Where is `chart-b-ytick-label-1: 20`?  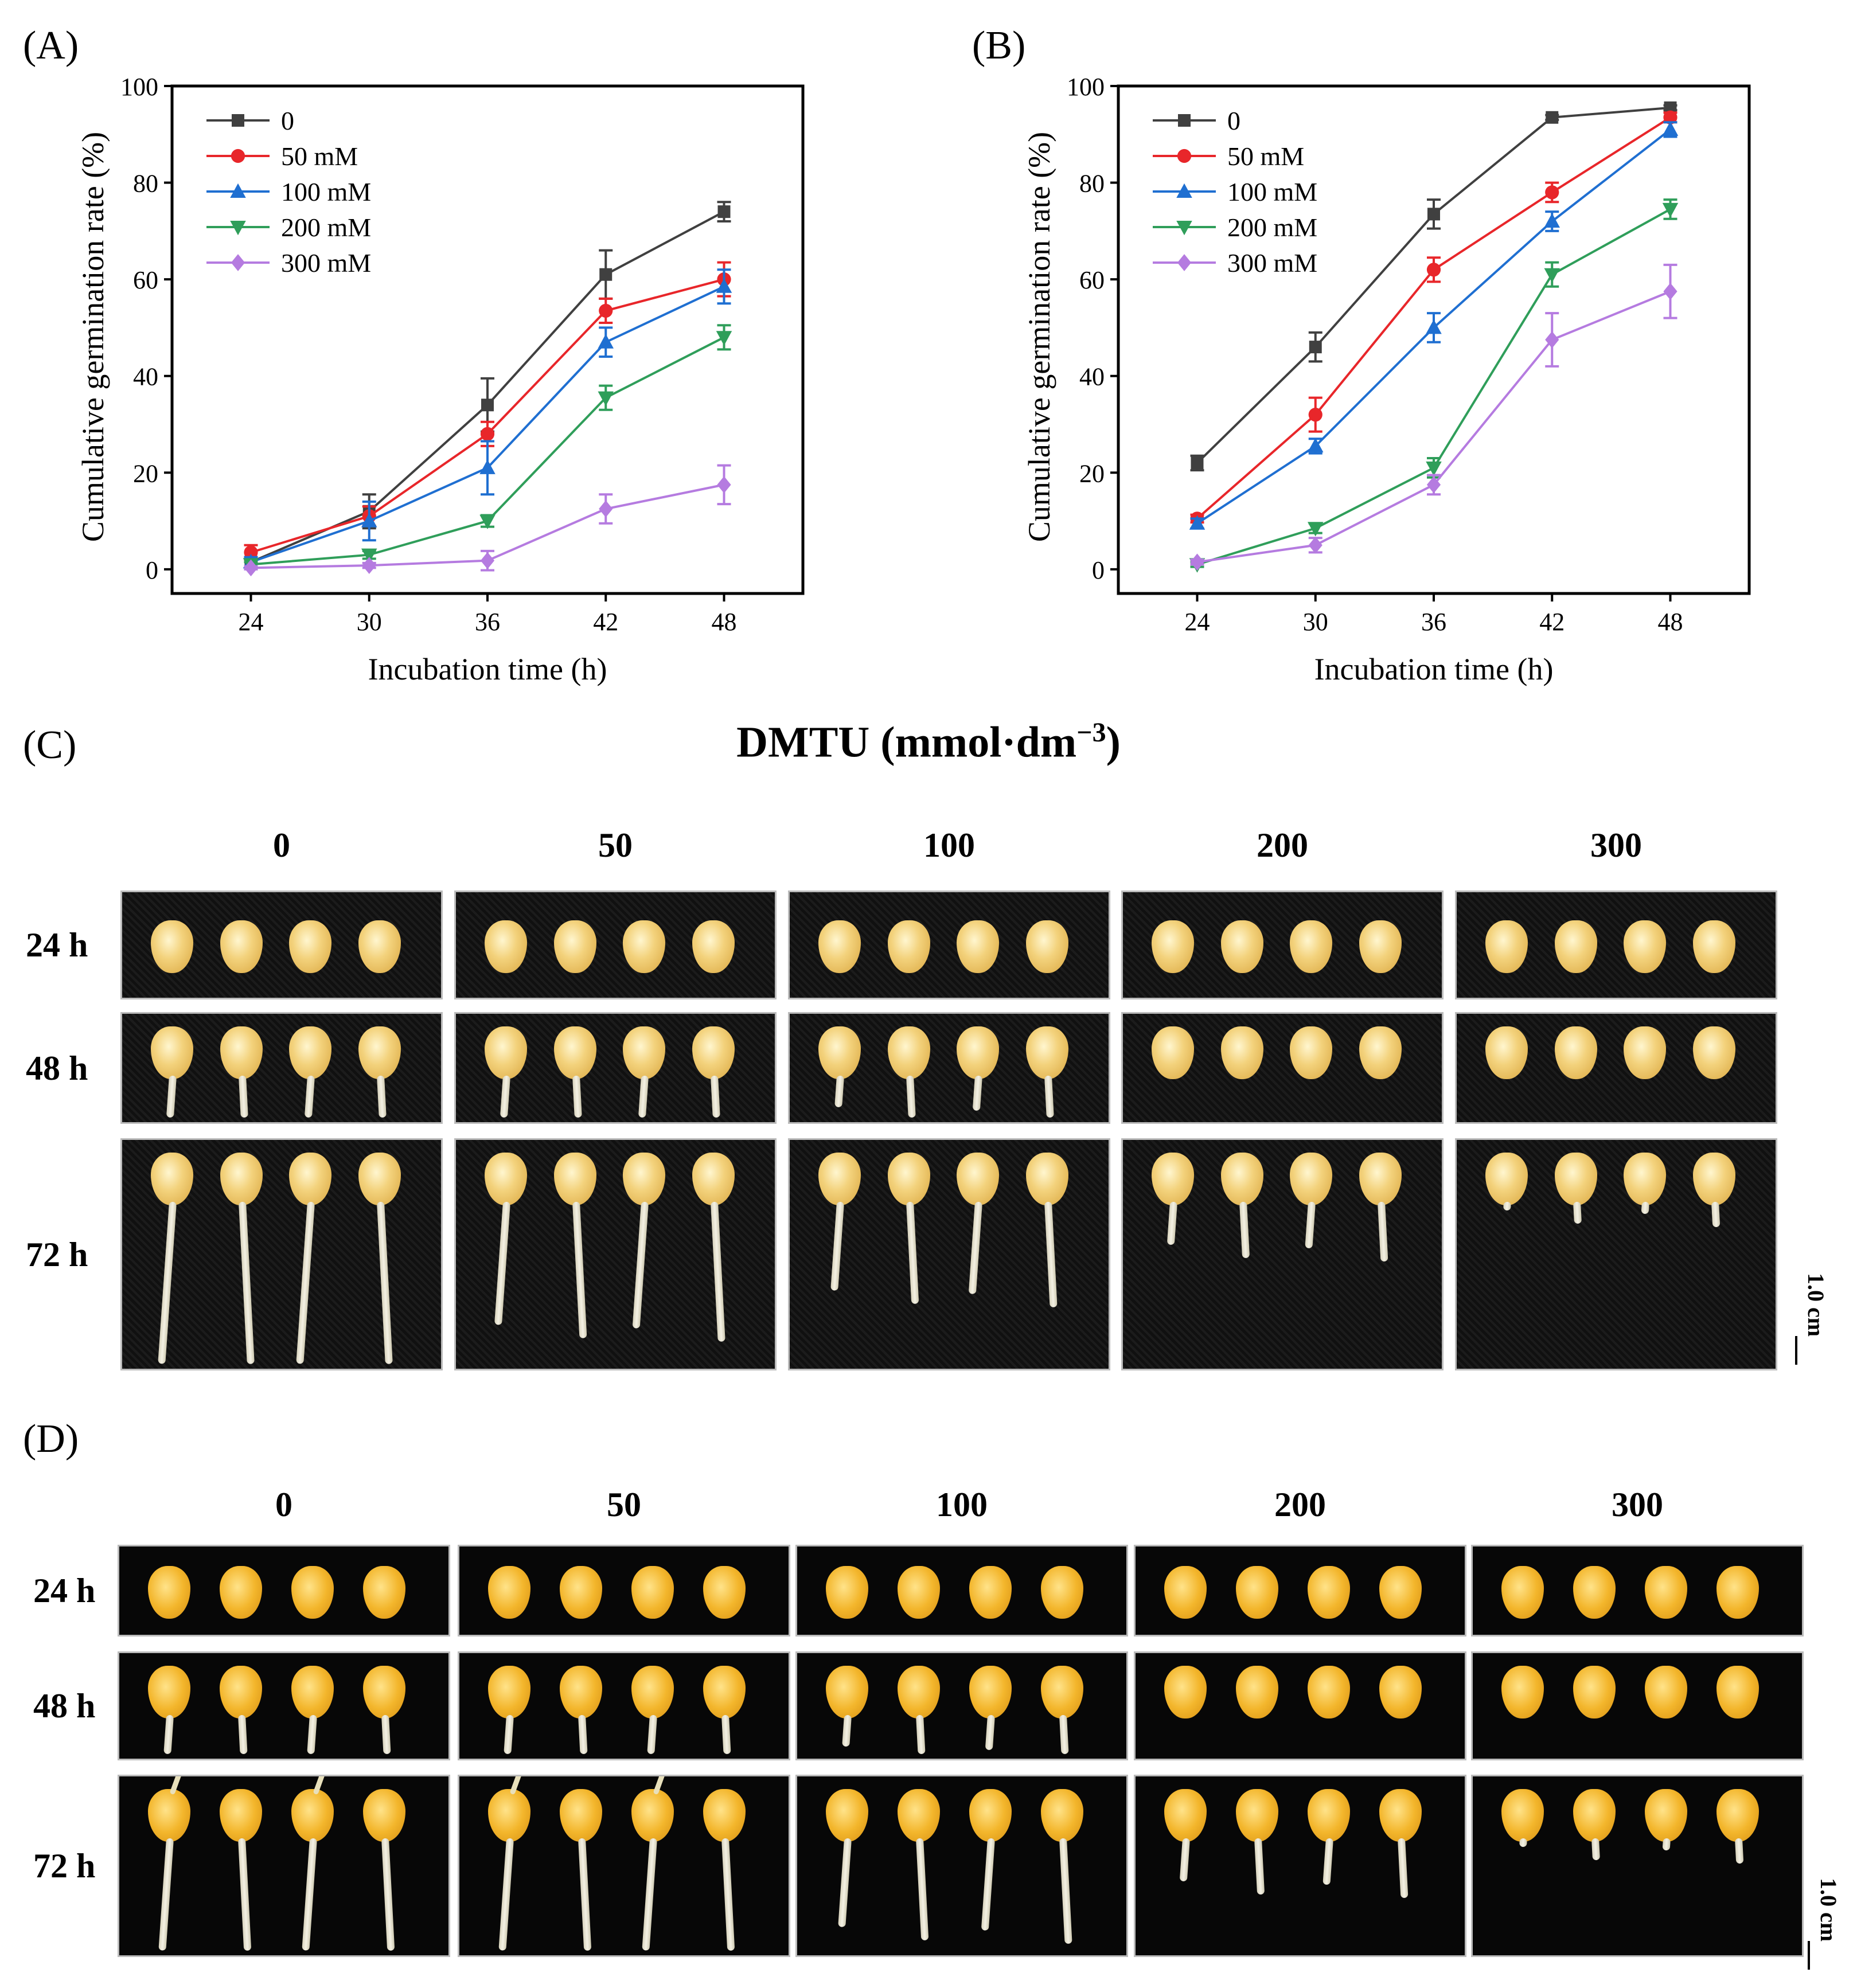 chart-b-ytick-label-1: 20 is located at coordinates (1092, 473).